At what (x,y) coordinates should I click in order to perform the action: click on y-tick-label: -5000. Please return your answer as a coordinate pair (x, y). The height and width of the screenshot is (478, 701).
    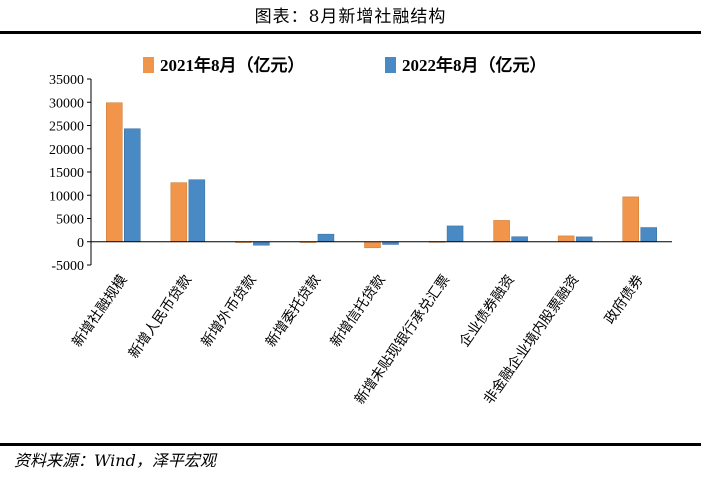
    Looking at the image, I should click on (67, 266).